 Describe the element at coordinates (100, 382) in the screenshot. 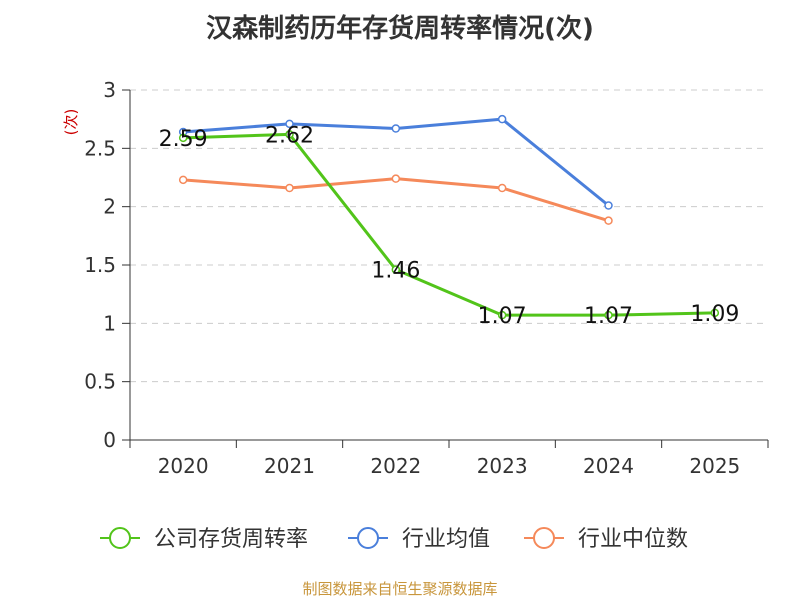

I see `y-tick-label: 0.5` at that location.